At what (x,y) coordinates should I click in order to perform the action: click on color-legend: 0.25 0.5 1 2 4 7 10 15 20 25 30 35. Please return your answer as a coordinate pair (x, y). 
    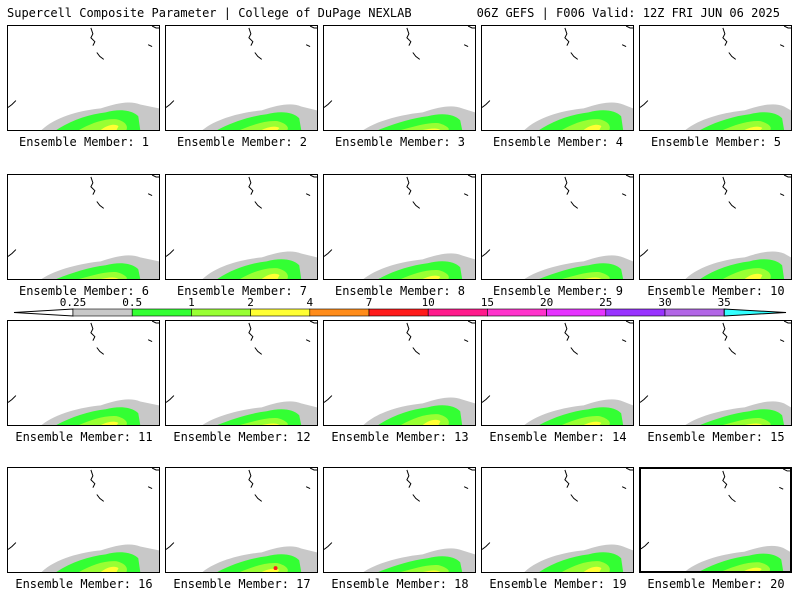
    Looking at the image, I should click on (400, 309).